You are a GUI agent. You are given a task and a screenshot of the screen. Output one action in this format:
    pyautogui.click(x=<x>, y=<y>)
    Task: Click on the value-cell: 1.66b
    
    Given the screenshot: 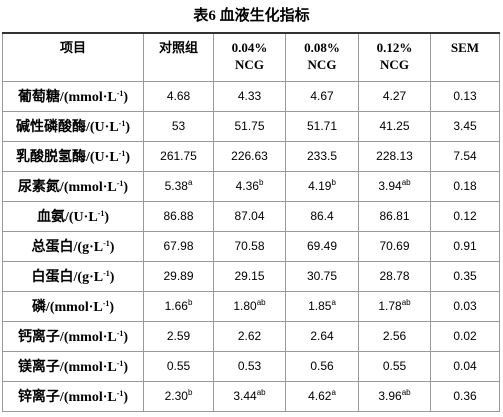 What is the action you would take?
    pyautogui.click(x=178, y=306)
    